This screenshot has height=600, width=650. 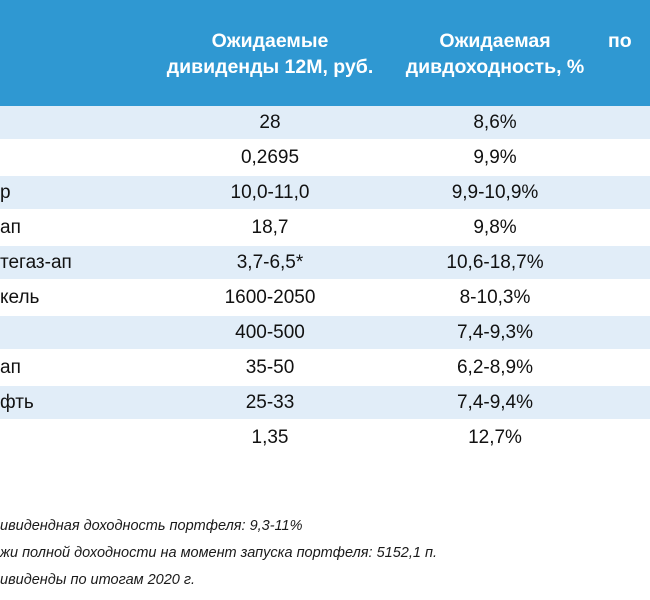 I want to click on table-row: р 10,0-11,0 9,9-10,9%, so click(x=325, y=193).